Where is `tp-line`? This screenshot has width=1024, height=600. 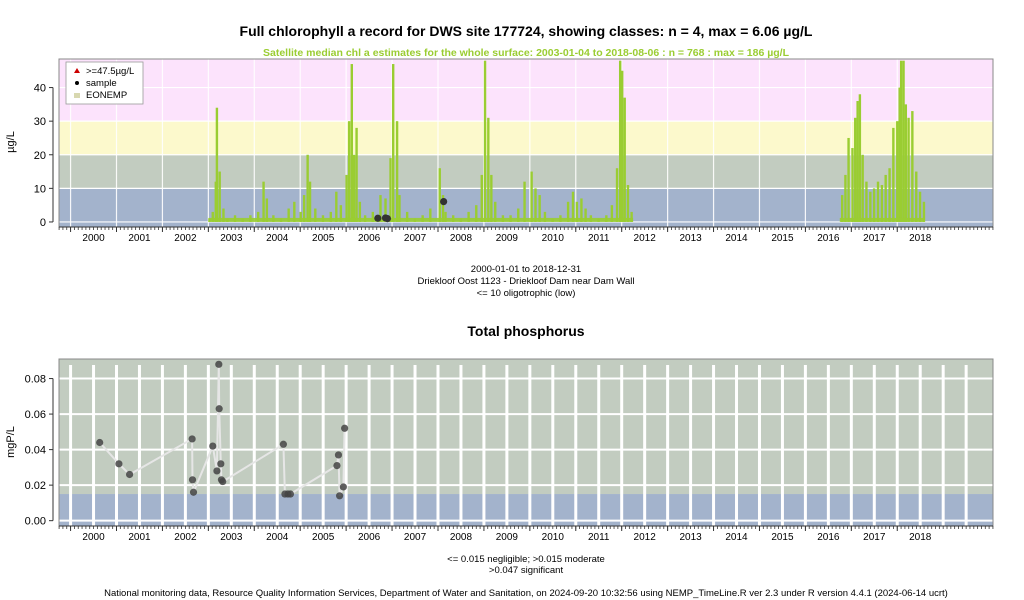
tp-line is located at coordinates (222, 430).